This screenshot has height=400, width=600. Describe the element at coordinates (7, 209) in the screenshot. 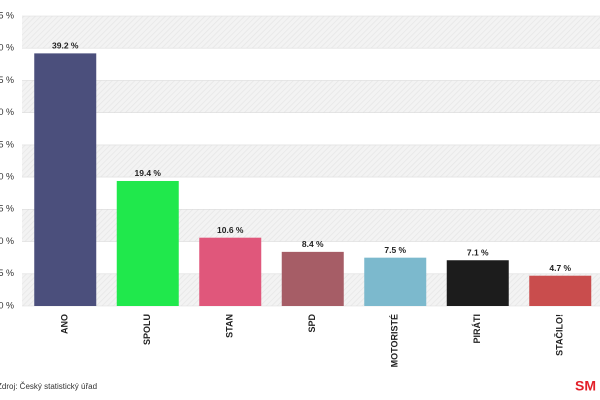

I see `y-tick-label: 15 %` at that location.